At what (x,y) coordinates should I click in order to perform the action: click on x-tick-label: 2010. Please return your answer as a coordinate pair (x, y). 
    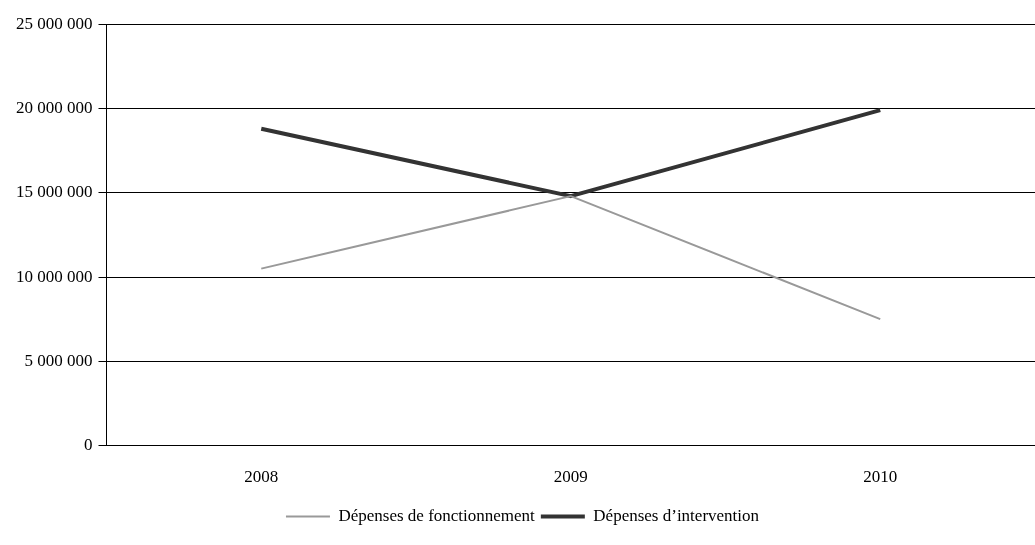
    Looking at the image, I should click on (880, 477).